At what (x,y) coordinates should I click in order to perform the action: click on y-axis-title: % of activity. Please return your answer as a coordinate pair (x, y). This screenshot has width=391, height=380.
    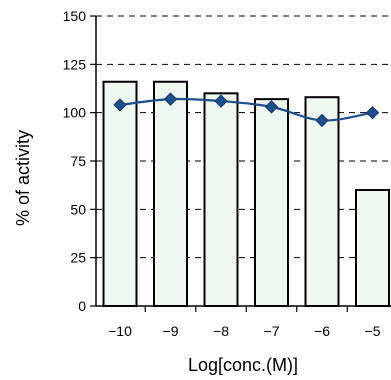
    Looking at the image, I should click on (23, 178).